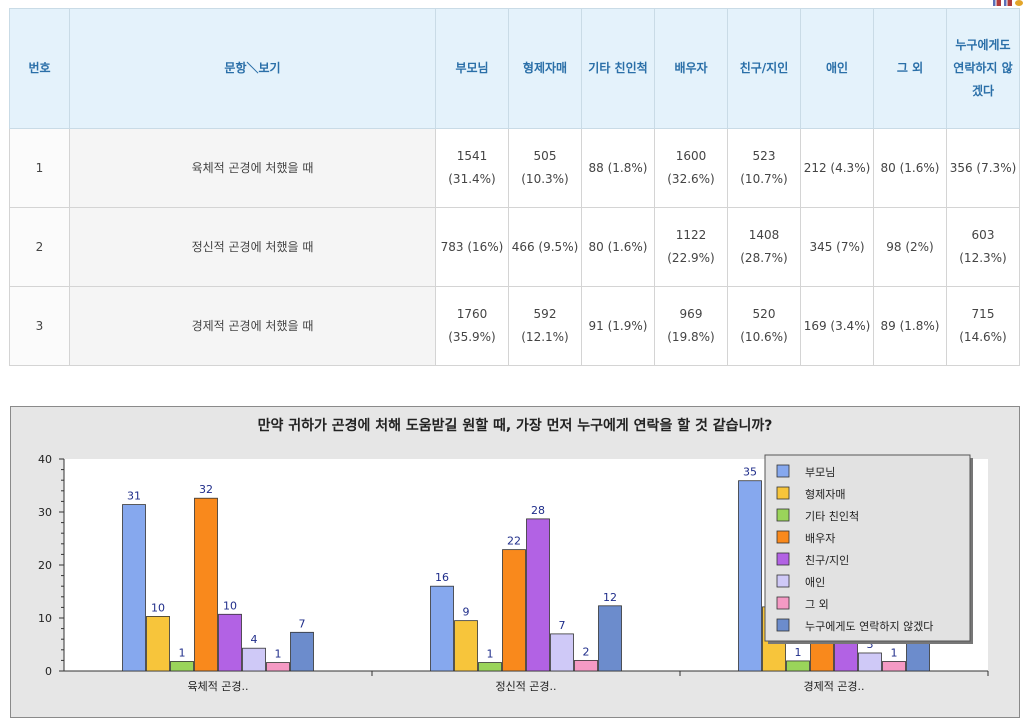 Image resolution: width=1029 pixels, height=724 pixels. What do you see at coordinates (837, 168) in the screenshot?
I see `table-cell: 212 (4.3%)` at bounding box center [837, 168].